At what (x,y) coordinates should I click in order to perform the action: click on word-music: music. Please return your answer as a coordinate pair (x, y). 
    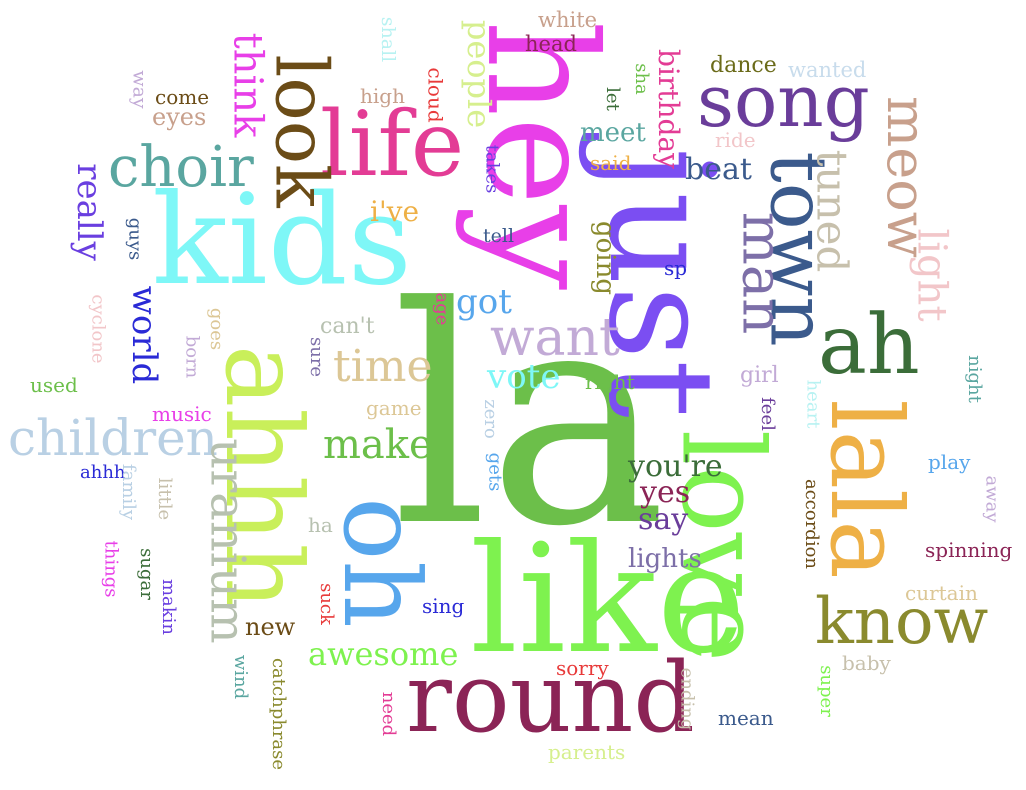
    Looking at the image, I should click on (182, 414).